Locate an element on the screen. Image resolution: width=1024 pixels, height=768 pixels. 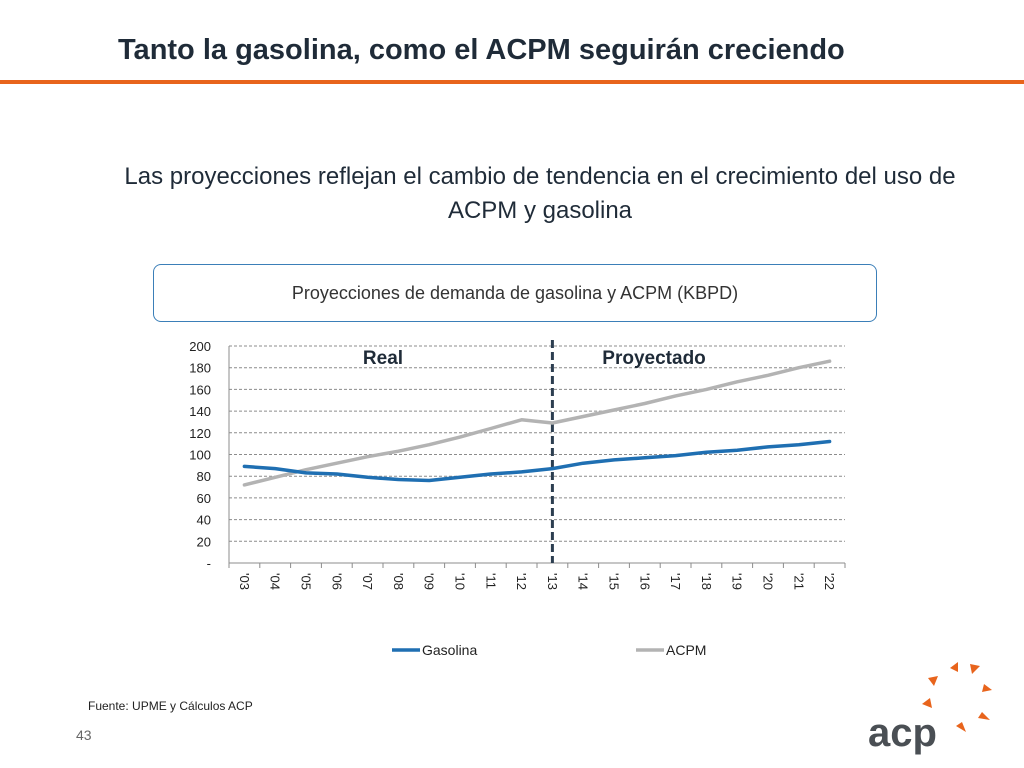
x-tick-label: '12 is located at coordinates (521, 581).